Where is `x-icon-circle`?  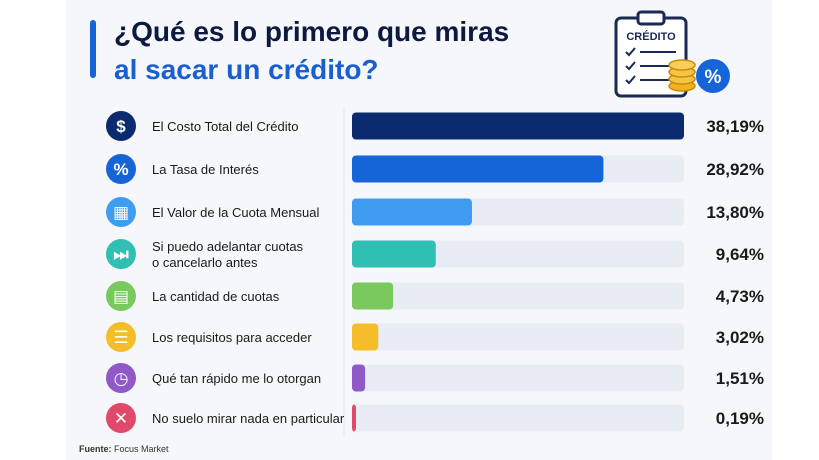 x-icon-circle is located at coordinates (121, 418).